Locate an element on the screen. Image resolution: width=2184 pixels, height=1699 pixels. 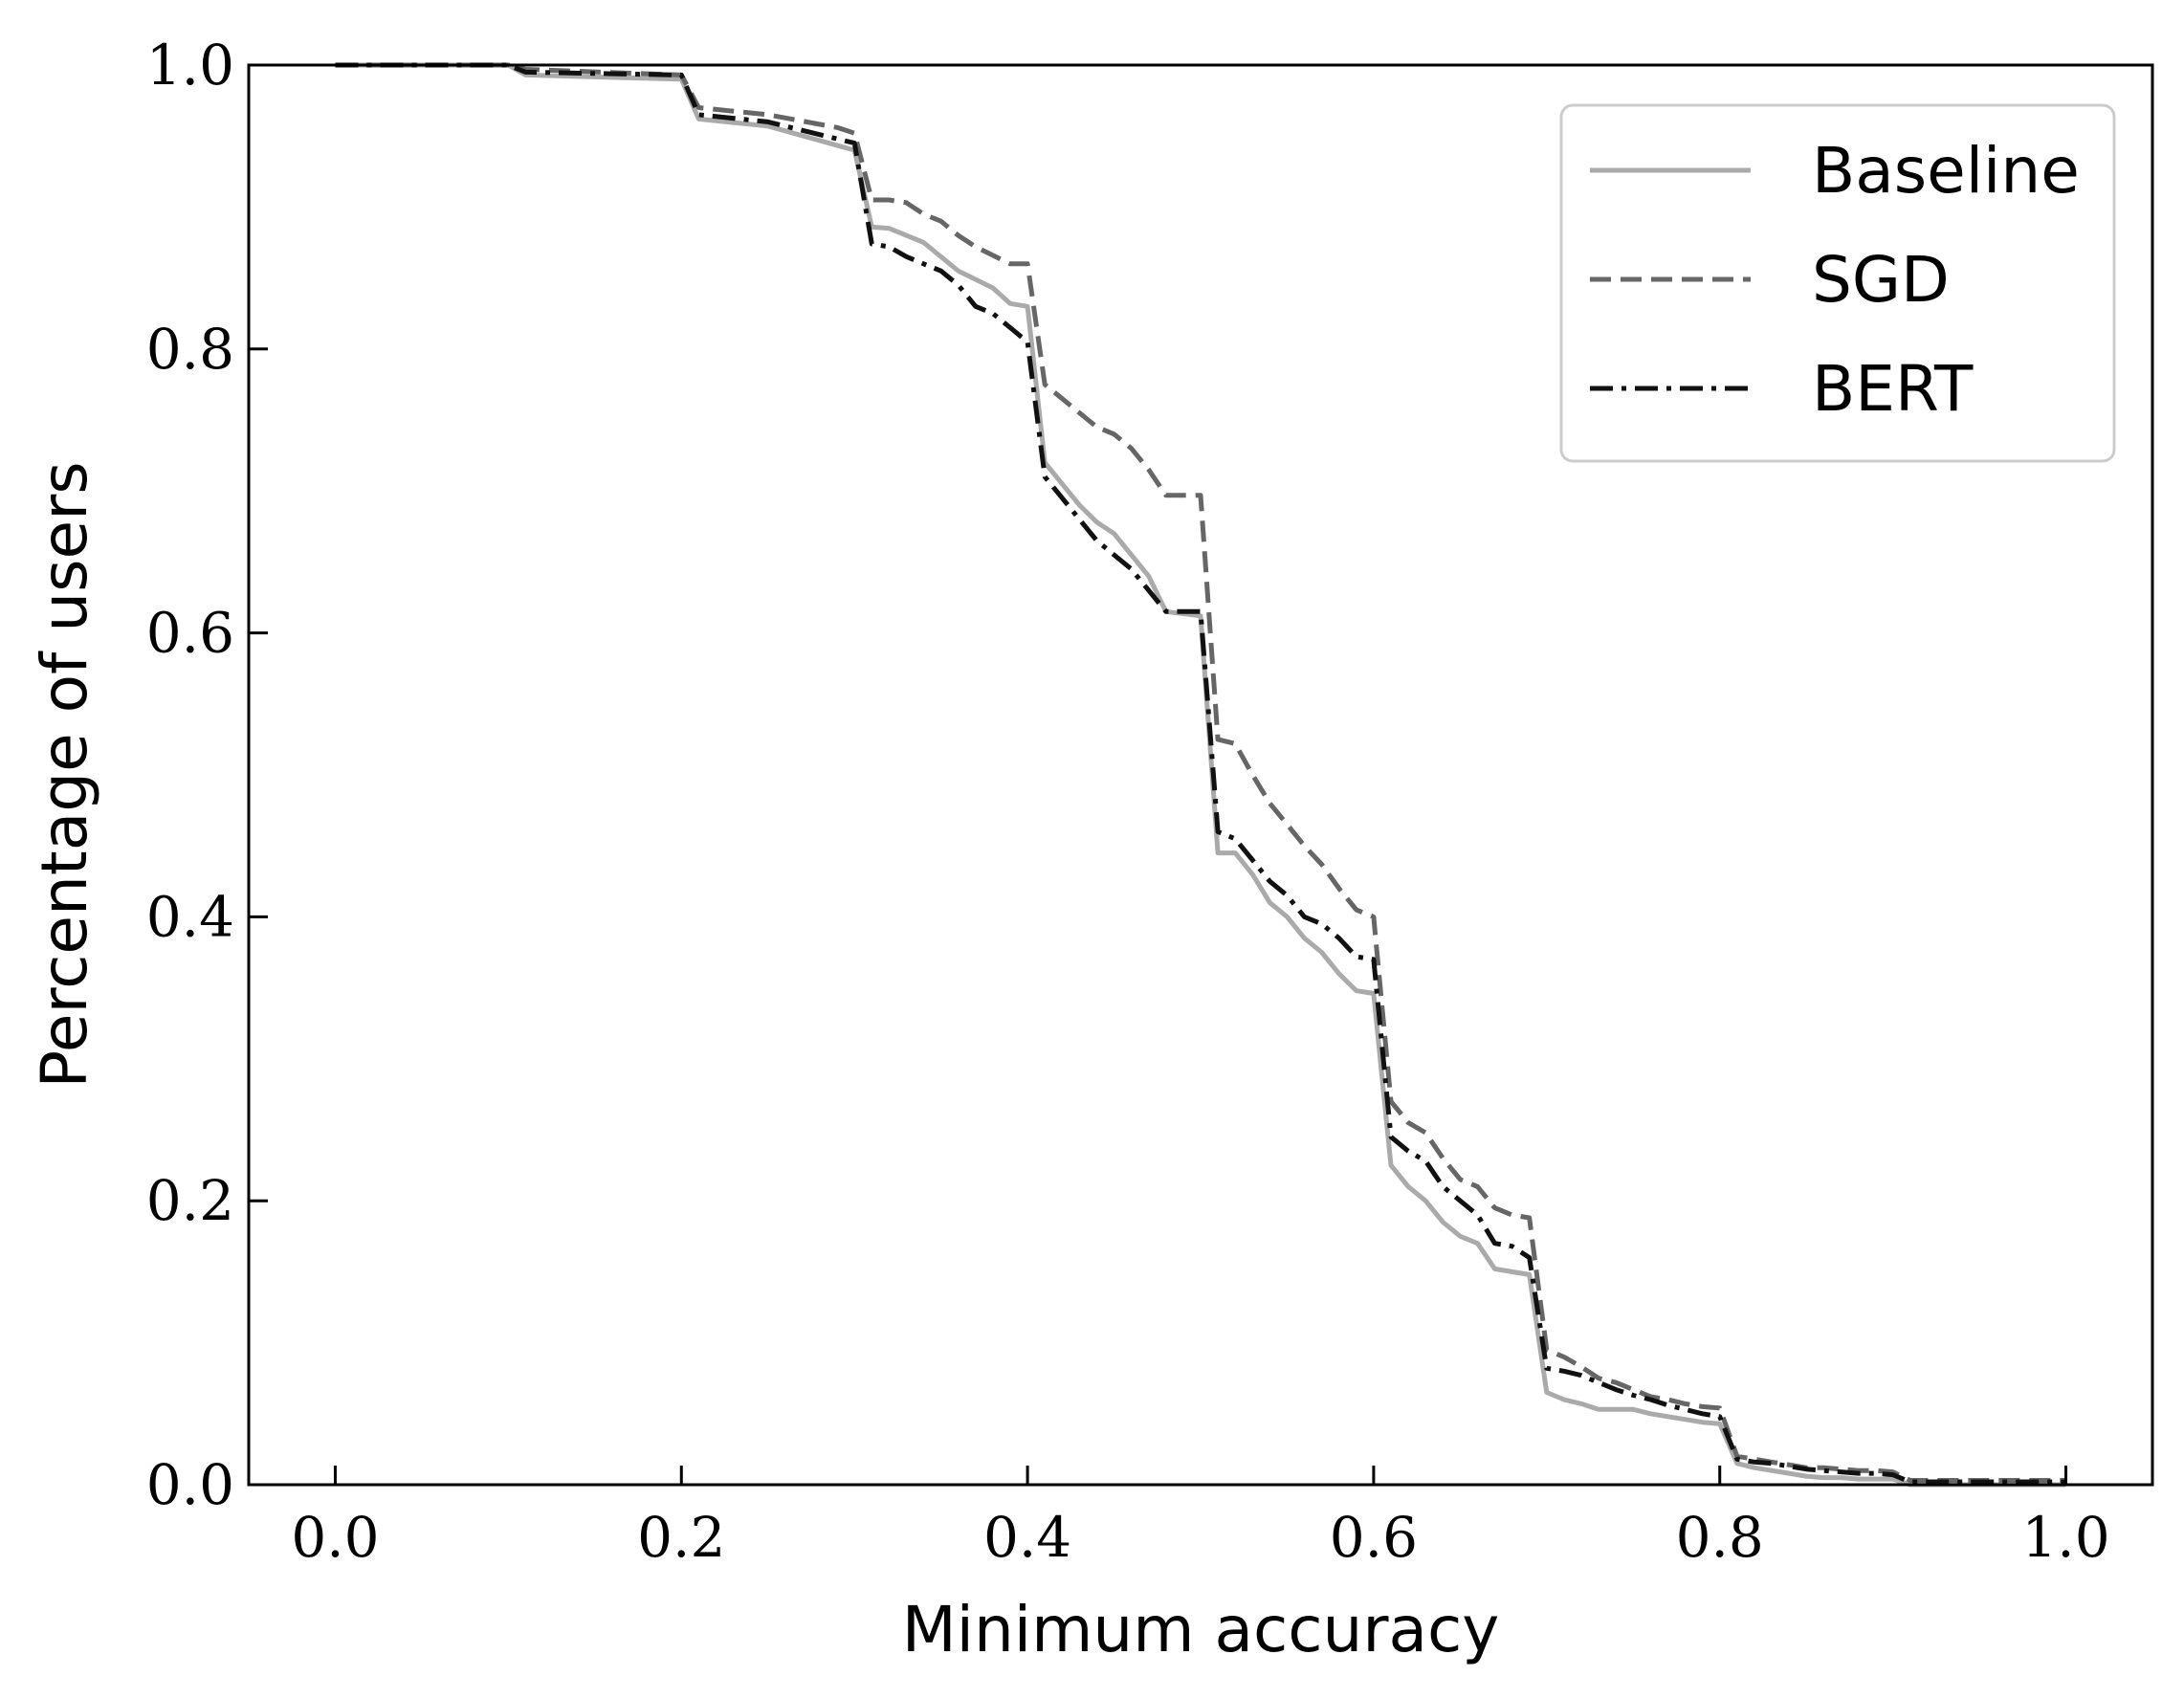
x-tick-label: 0.8 is located at coordinates (1720, 1537).